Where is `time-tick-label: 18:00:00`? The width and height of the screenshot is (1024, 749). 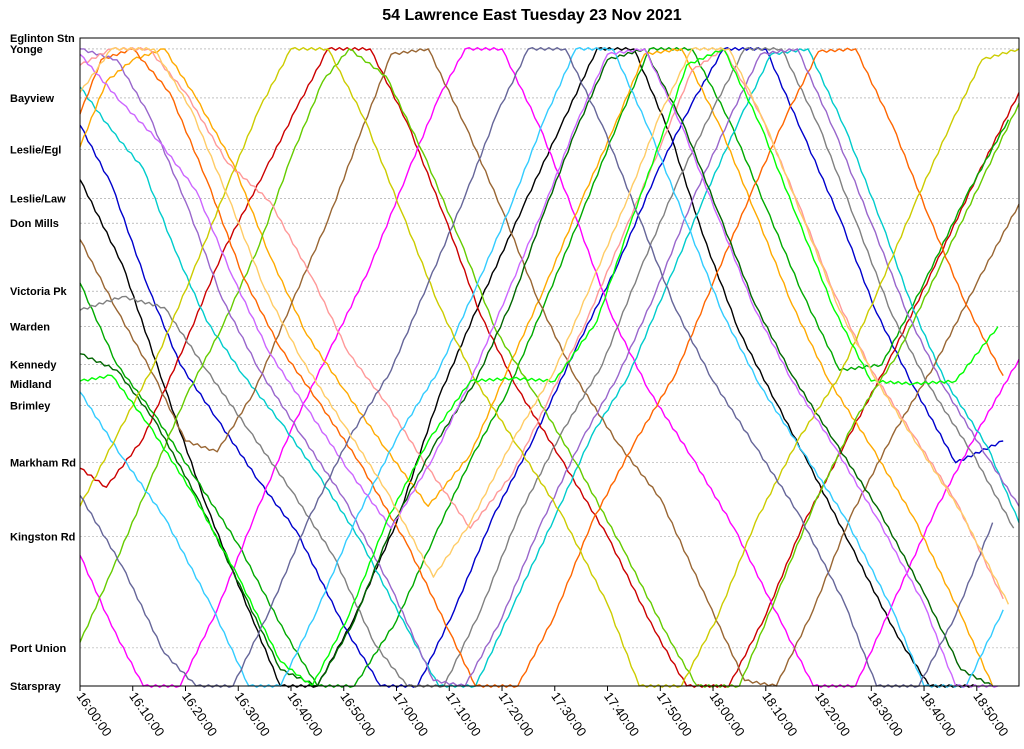
time-tick-label: 18:00:00 is located at coordinates (727, 714).